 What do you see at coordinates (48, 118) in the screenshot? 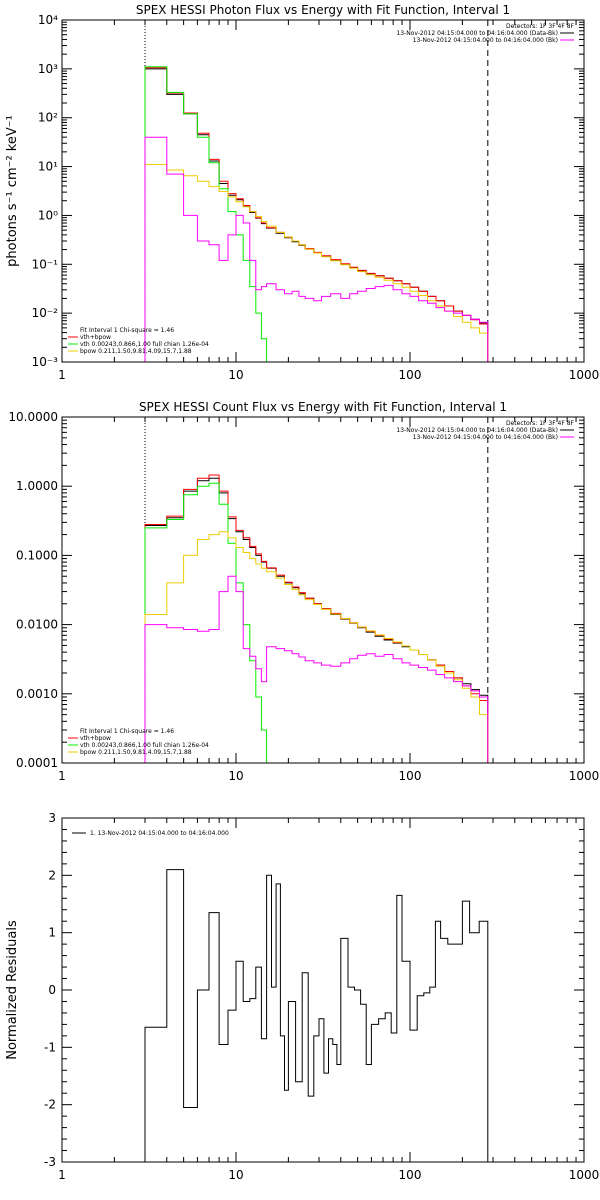
I see `y-tick-label: 10²` at bounding box center [48, 118].